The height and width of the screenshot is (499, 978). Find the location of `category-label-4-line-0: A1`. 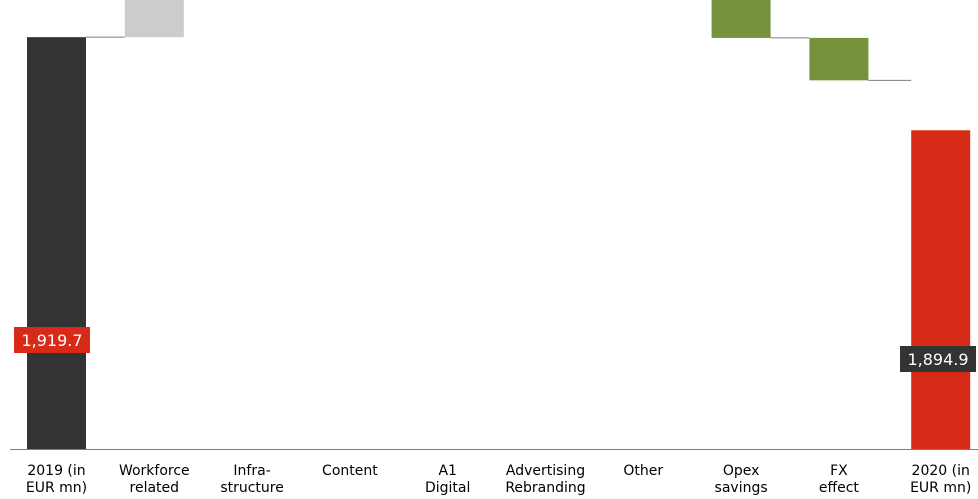

category-label-4-line-0: A1 is located at coordinates (447, 471).